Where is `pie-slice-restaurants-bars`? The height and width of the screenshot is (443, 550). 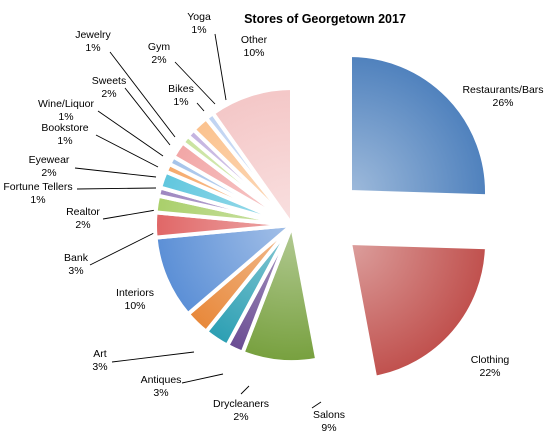 pie-slice-restaurants-bars is located at coordinates (418, 126).